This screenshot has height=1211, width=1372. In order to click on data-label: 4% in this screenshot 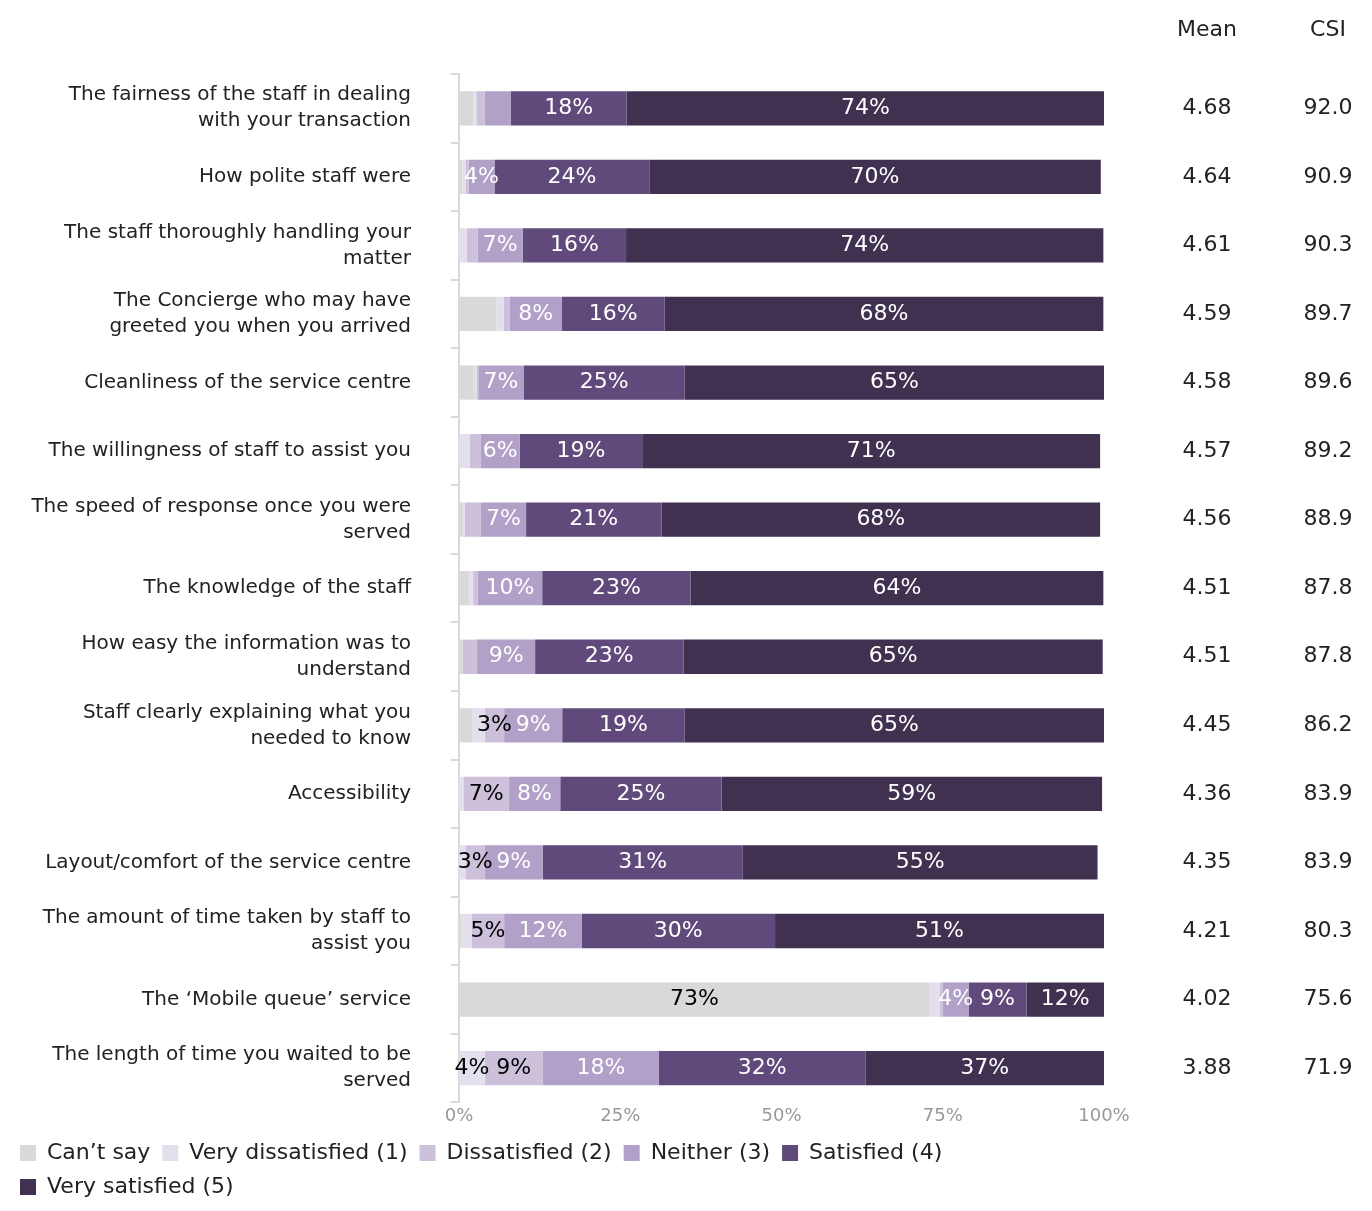, I will do `click(472, 1066)`.